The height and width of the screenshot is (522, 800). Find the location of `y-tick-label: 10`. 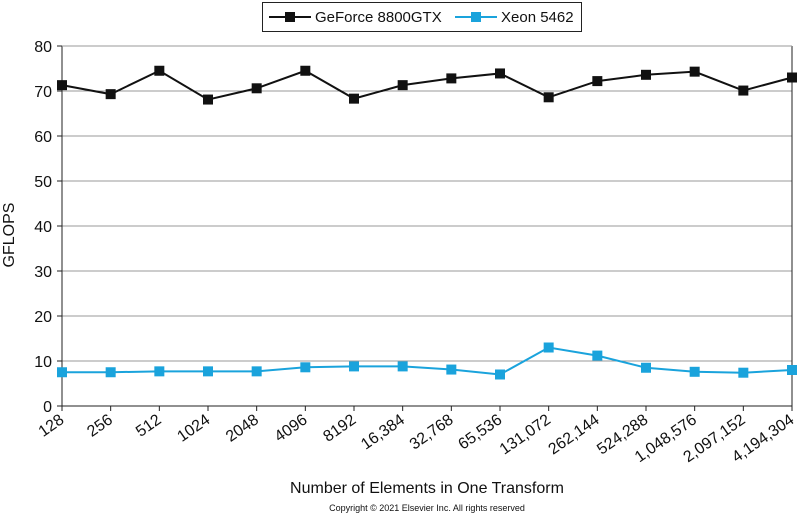

y-tick-label: 10 is located at coordinates (43, 362).